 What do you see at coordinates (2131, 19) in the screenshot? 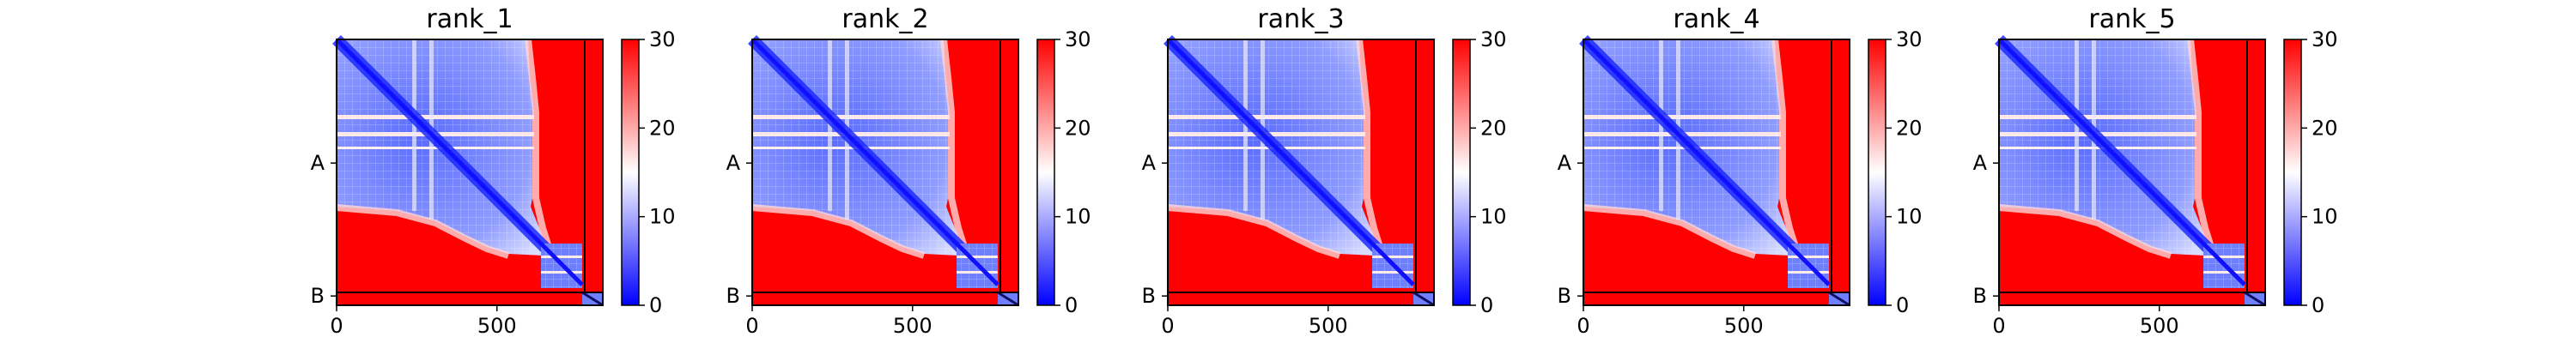
I see `panel-title: rank_5` at bounding box center [2131, 19].